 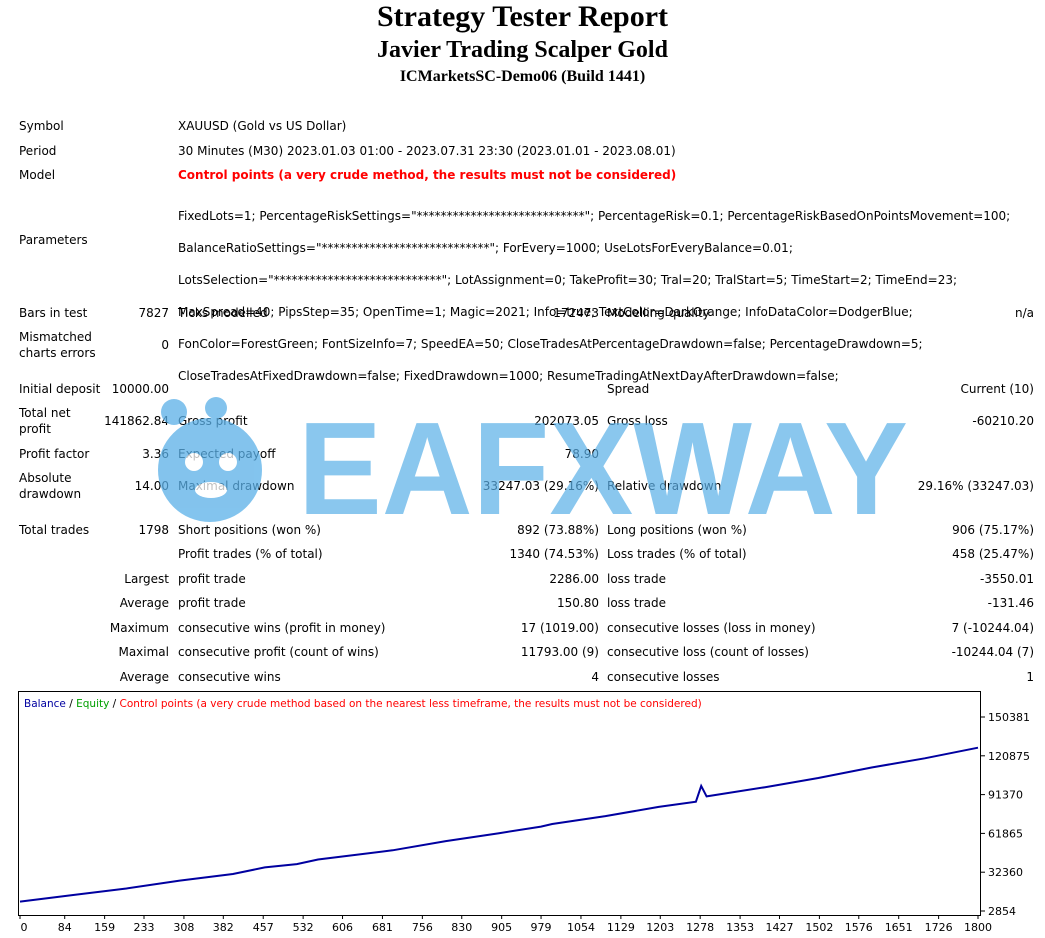 I want to click on x-tick-label: 0, so click(x=24, y=927).